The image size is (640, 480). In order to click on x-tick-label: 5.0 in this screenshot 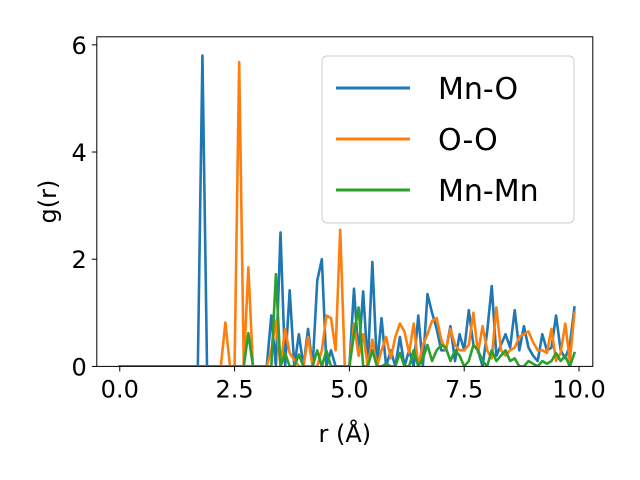, I will do `click(349, 389)`.